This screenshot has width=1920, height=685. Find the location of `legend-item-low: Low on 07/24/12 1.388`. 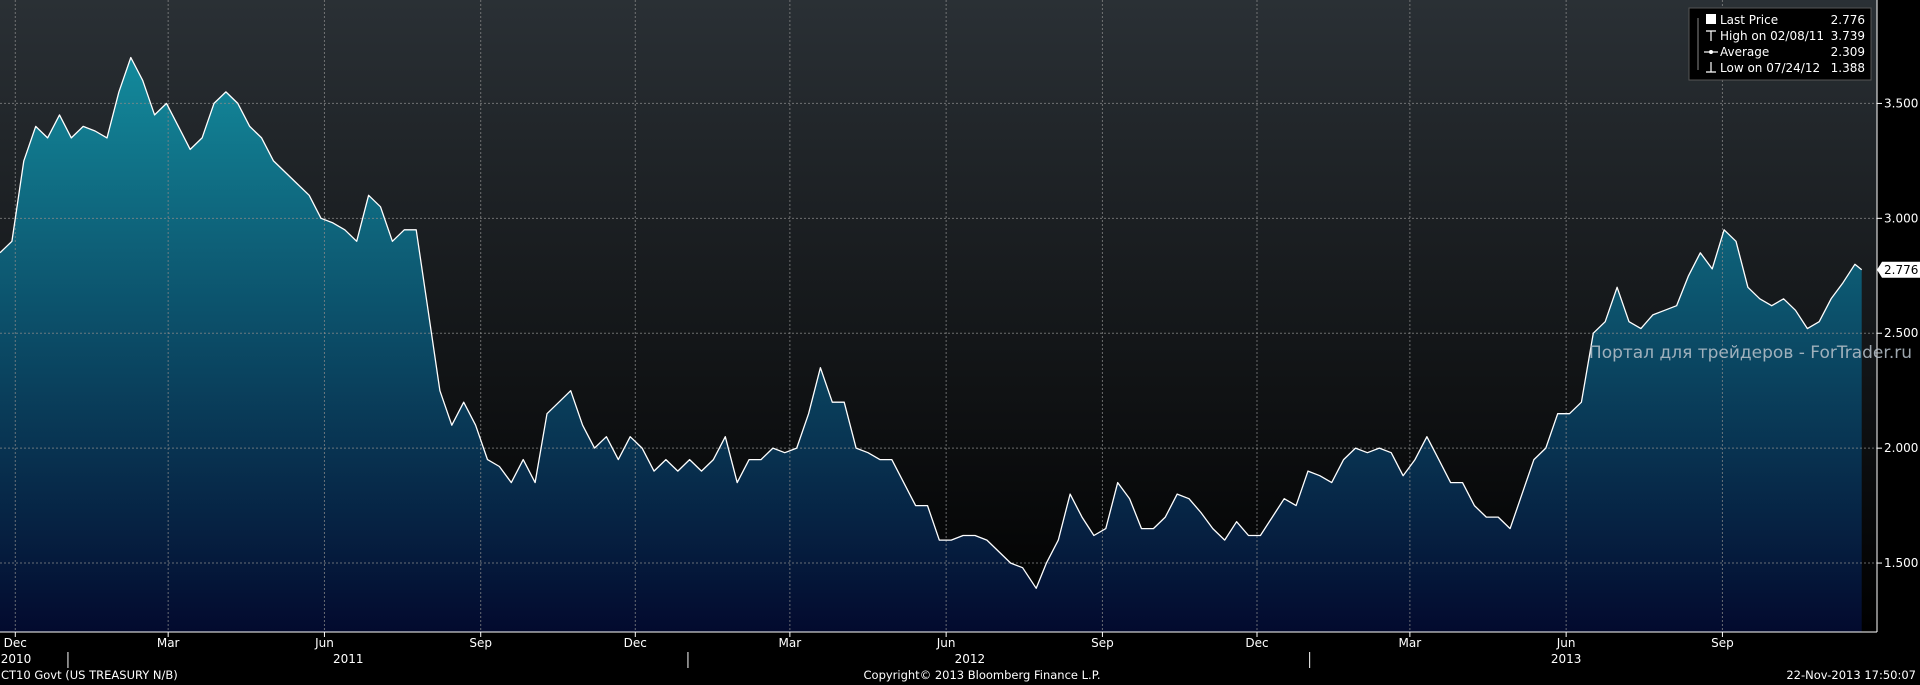

legend-item-low: Low on 07/24/12 1.388 is located at coordinates (1785, 68).